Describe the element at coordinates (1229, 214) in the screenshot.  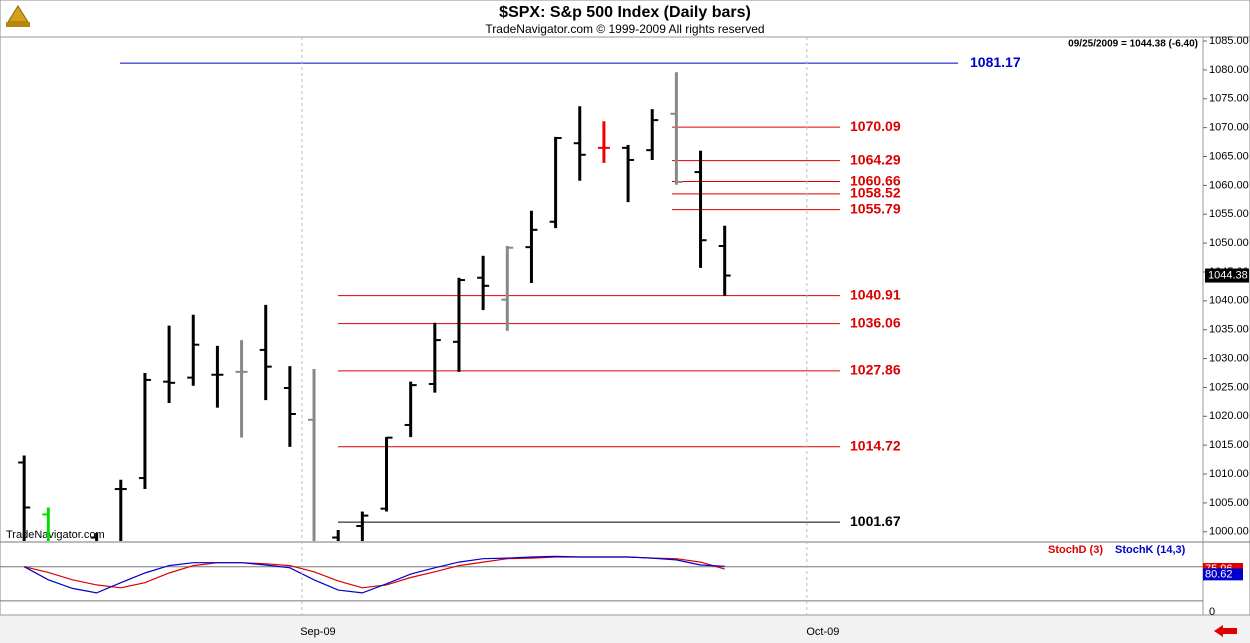
I see `y-tick-label: 1055.00` at that location.